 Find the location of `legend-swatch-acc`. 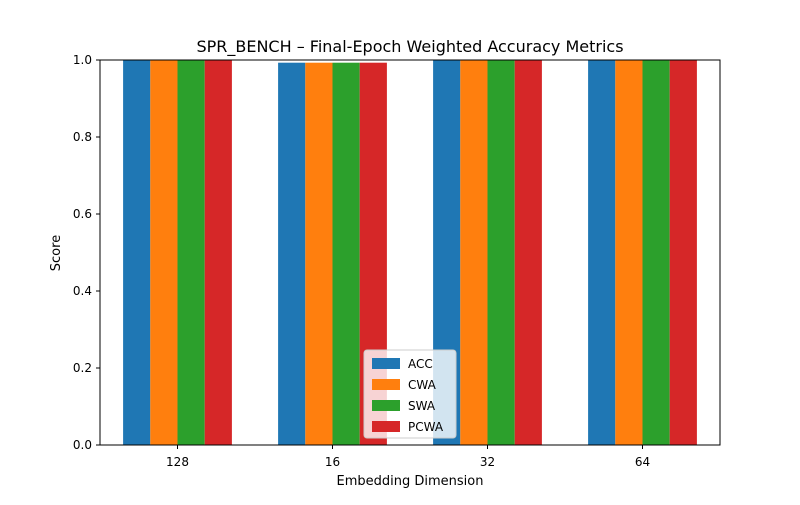

legend-swatch-acc is located at coordinates (386, 363).